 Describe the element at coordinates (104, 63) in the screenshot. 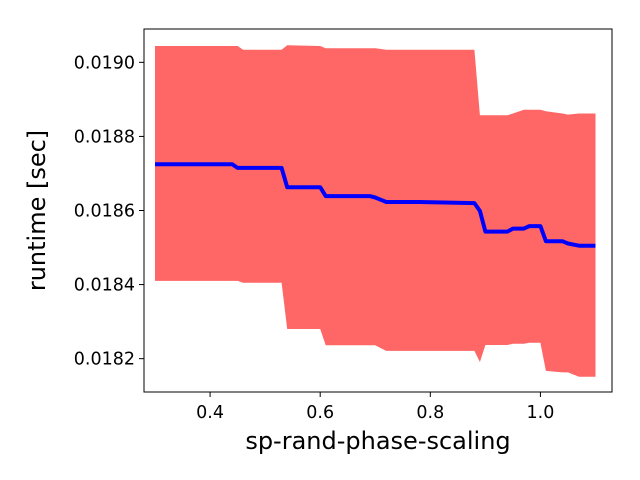

I see `y-tick-label: 0.0190` at that location.